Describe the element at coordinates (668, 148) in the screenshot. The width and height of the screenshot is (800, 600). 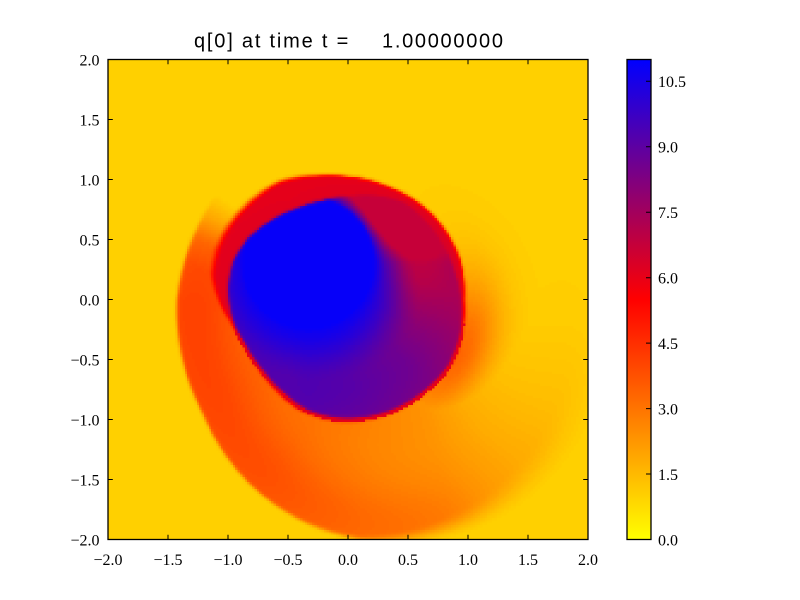
I see `svg-text: 9.0` at that location.